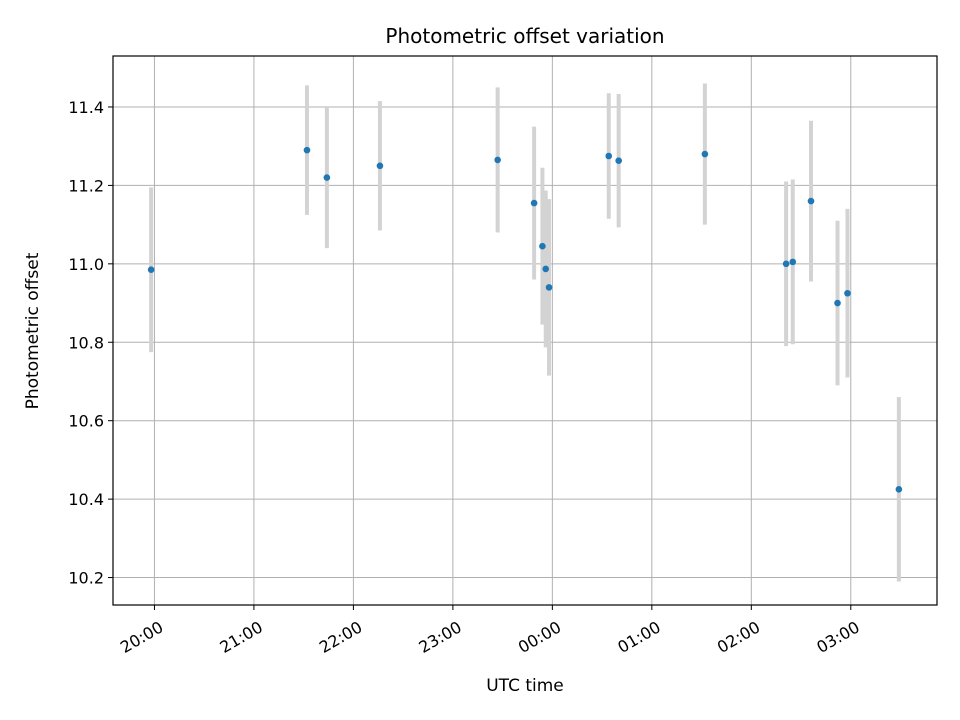  I want to click on y-axis-label: Photometric offset, so click(33, 330).